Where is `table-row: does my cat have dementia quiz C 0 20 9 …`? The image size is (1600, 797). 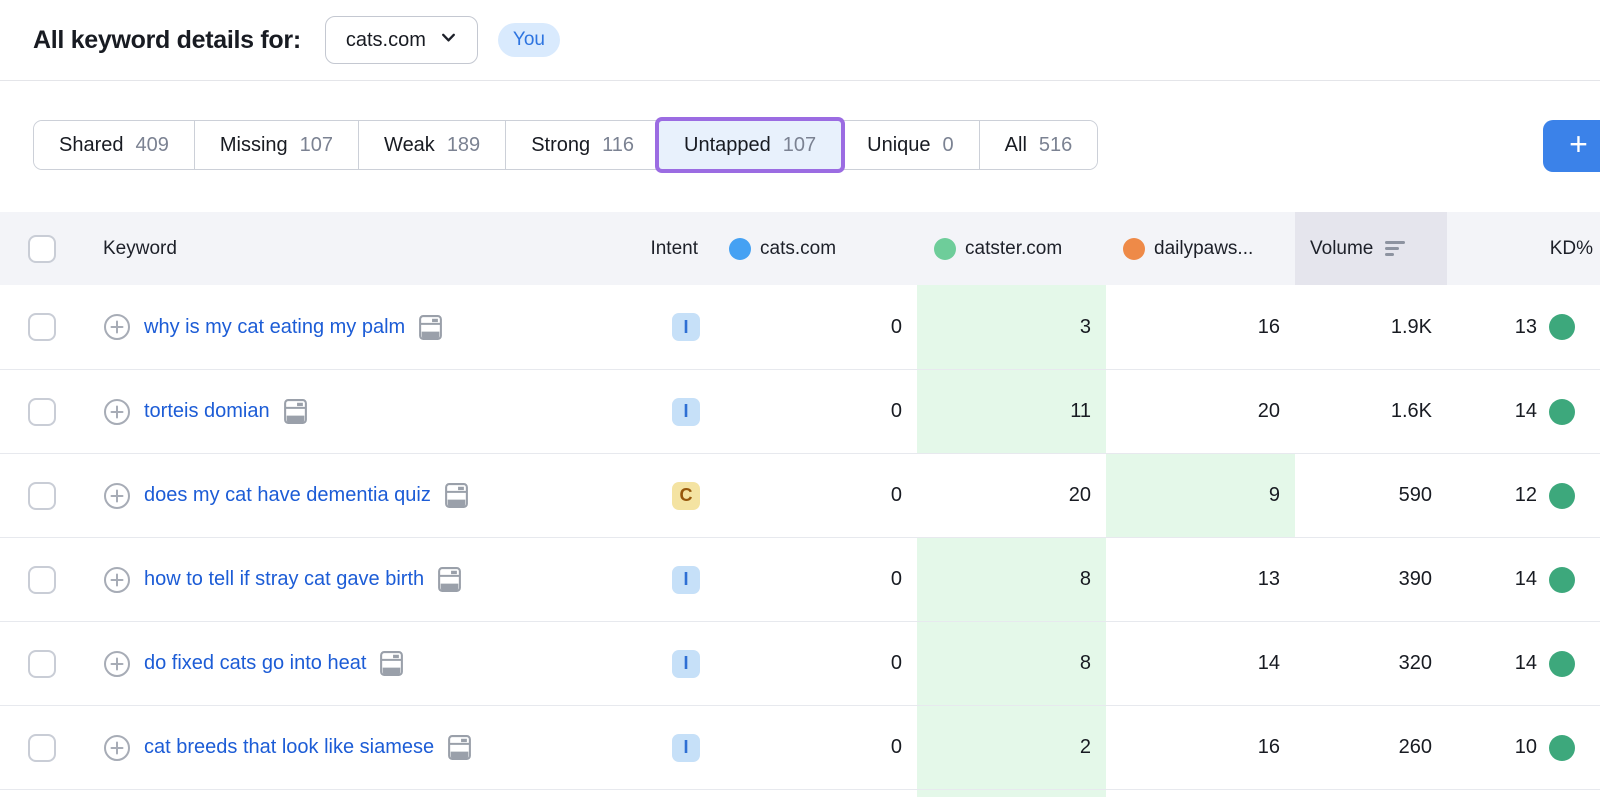
table-row: does my cat have dementia quiz C 0 20 9 … is located at coordinates (800, 495).